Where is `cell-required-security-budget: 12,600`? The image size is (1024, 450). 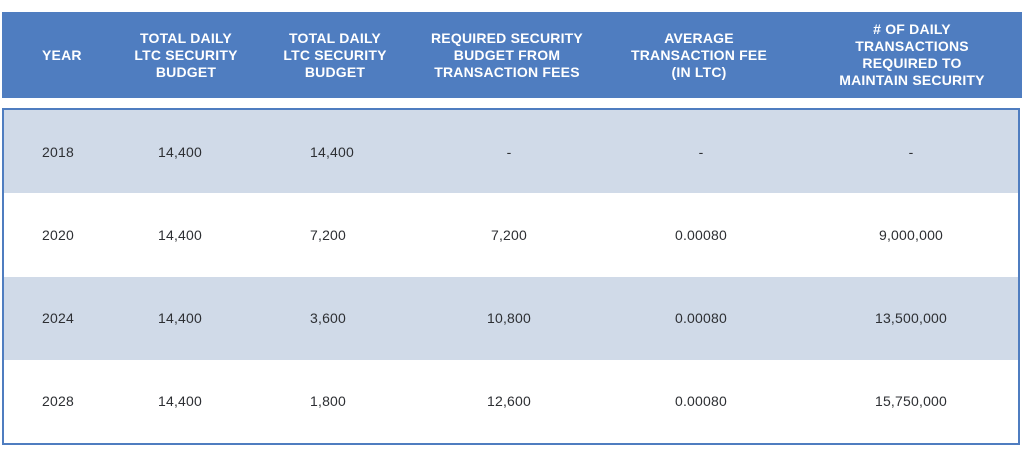 cell-required-security-budget: 12,600 is located at coordinates (509, 401).